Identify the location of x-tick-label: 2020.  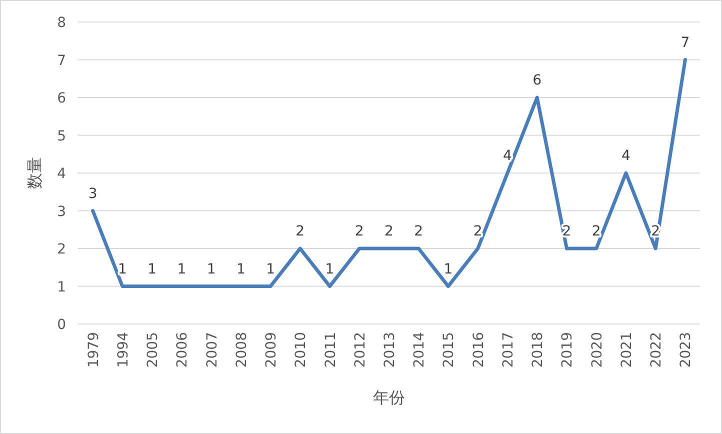
(597, 350).